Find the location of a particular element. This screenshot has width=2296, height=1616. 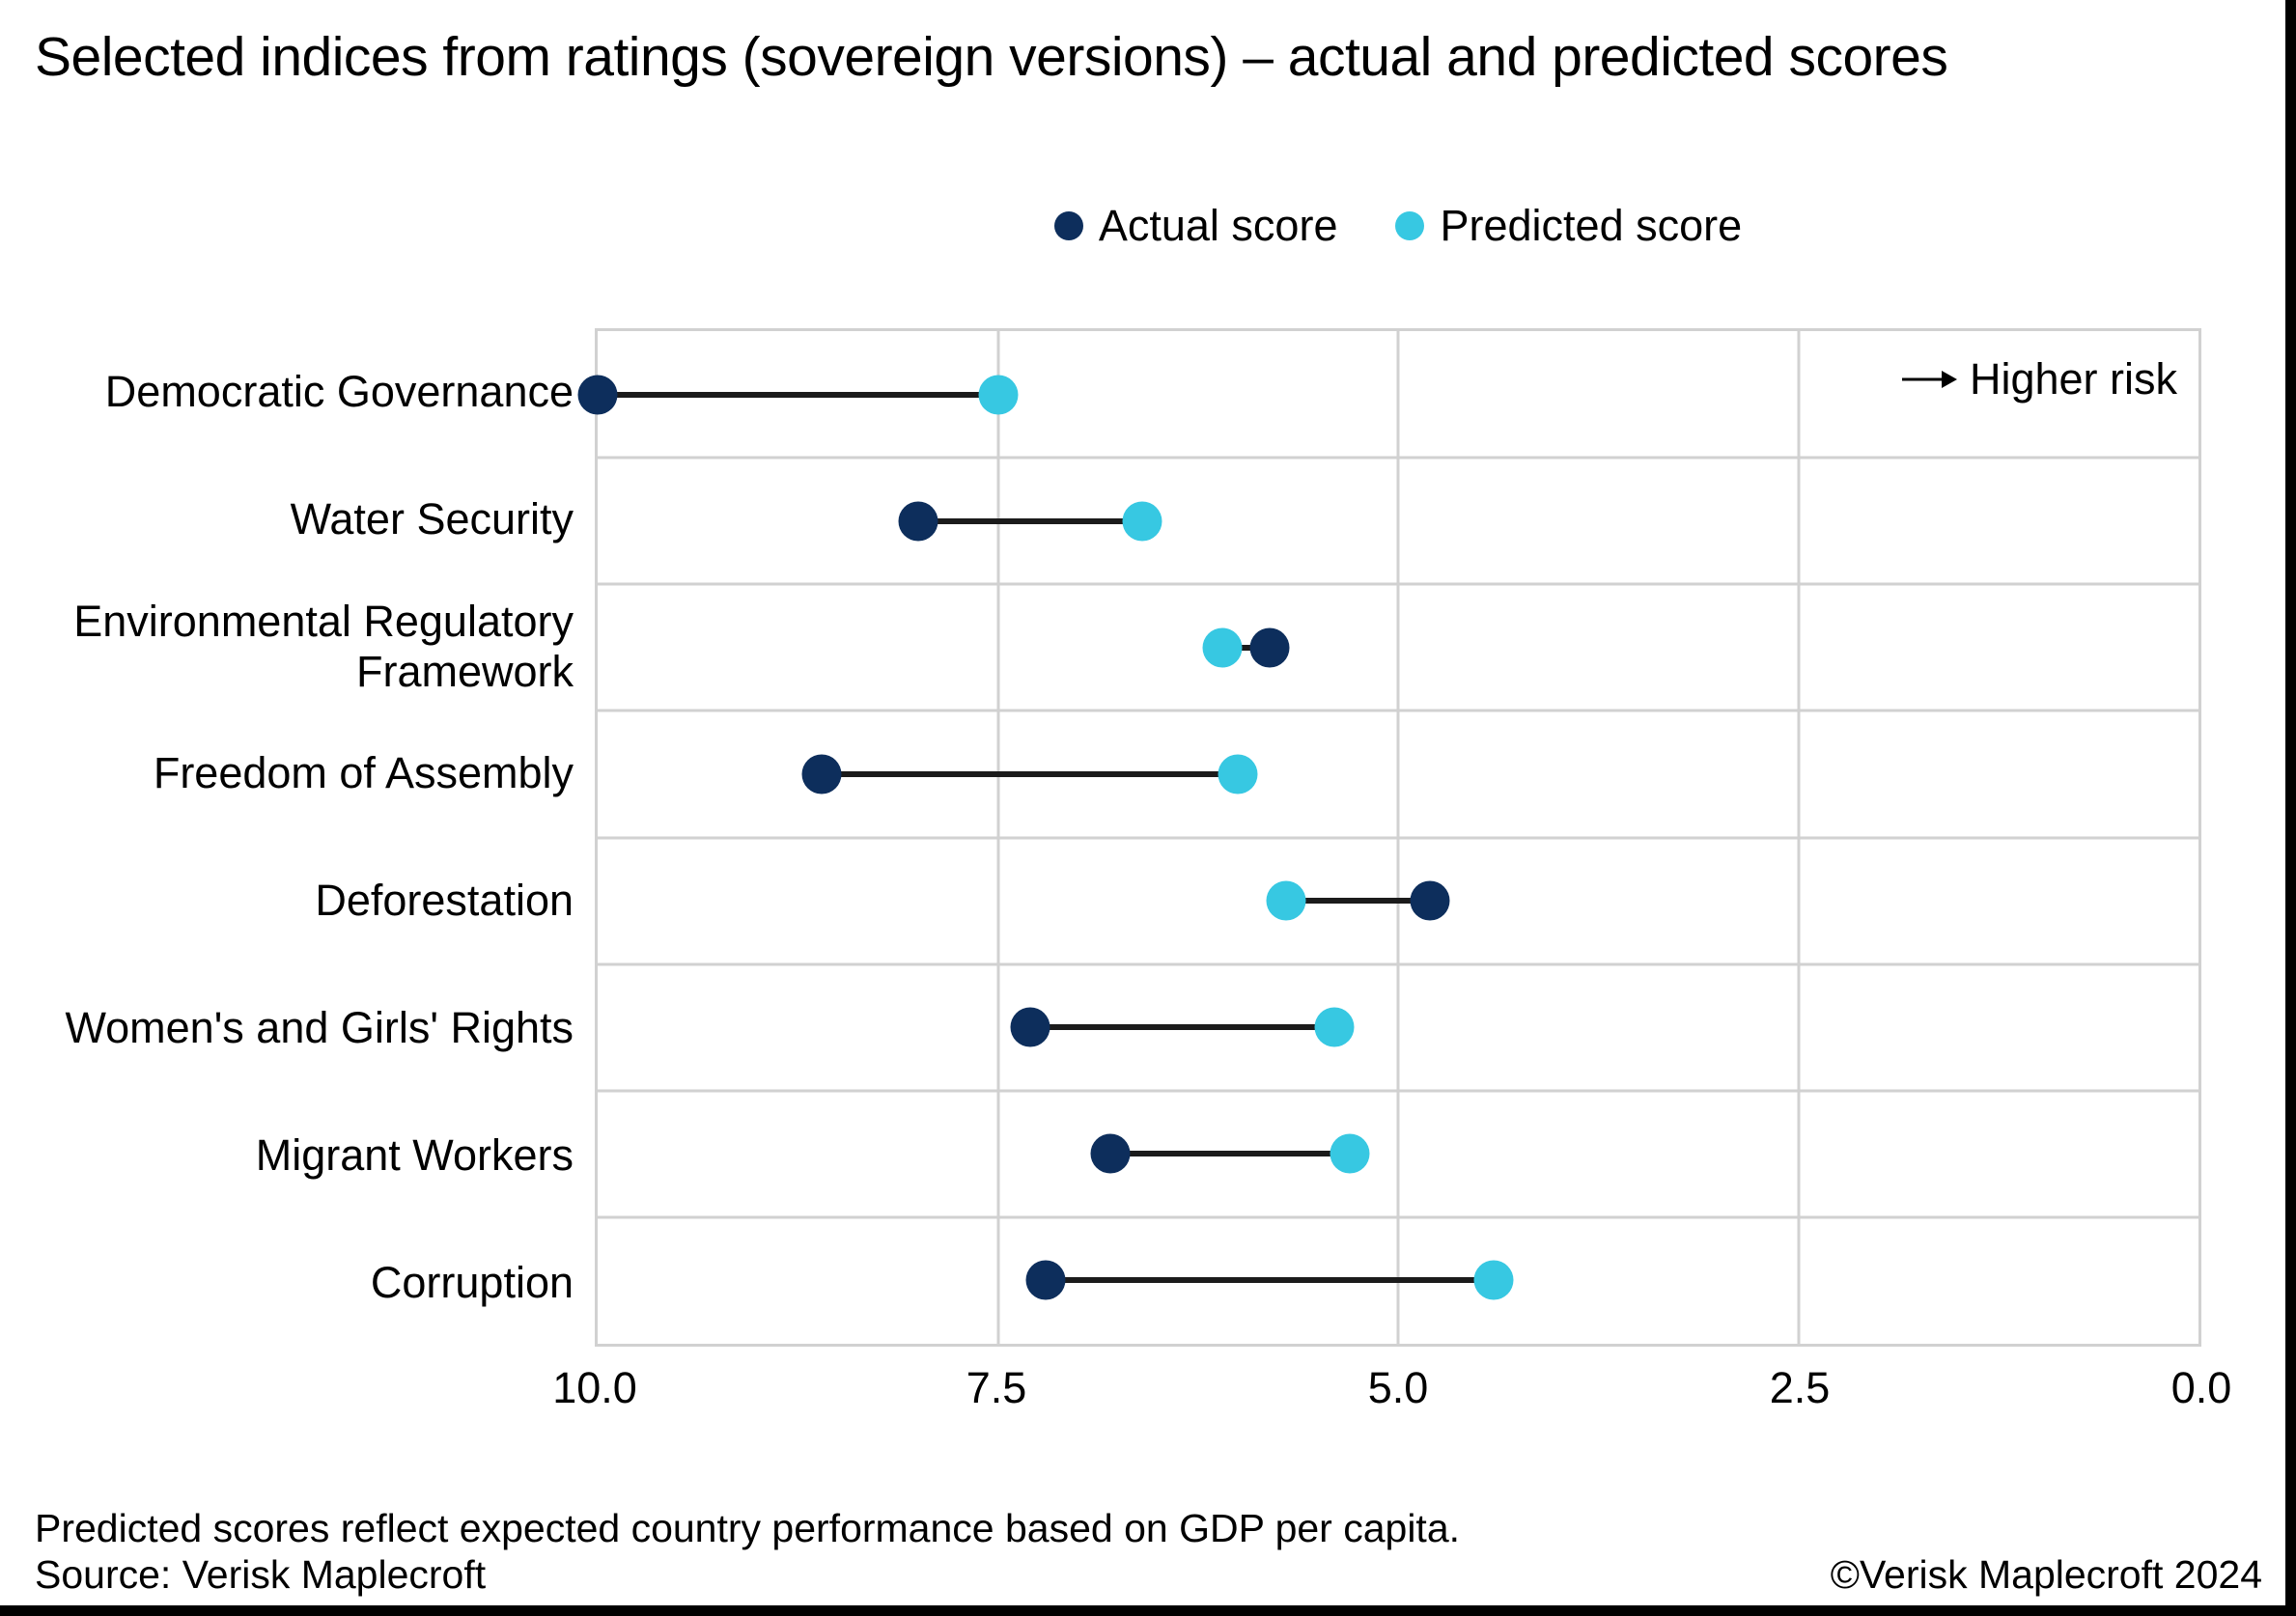

actual-score-legend-dot-icon is located at coordinates (1068, 225).